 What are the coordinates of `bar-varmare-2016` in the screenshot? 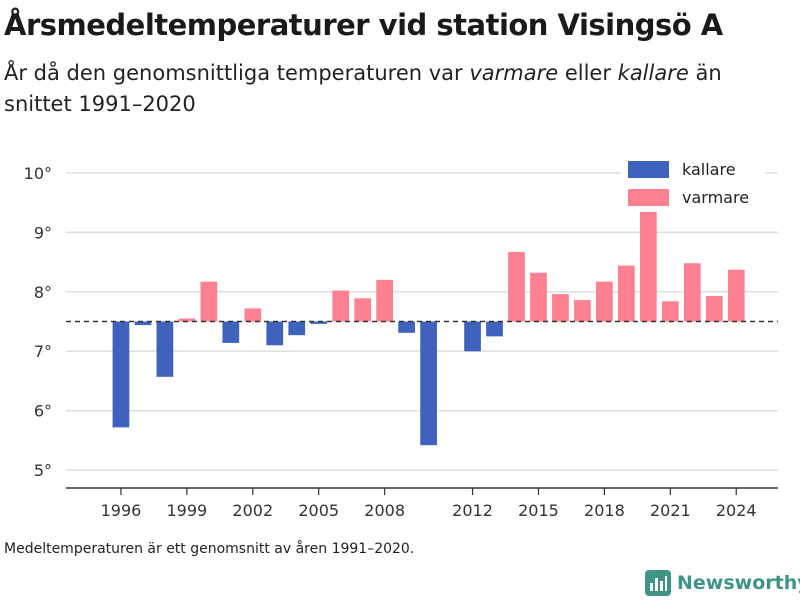 It's located at (560, 308).